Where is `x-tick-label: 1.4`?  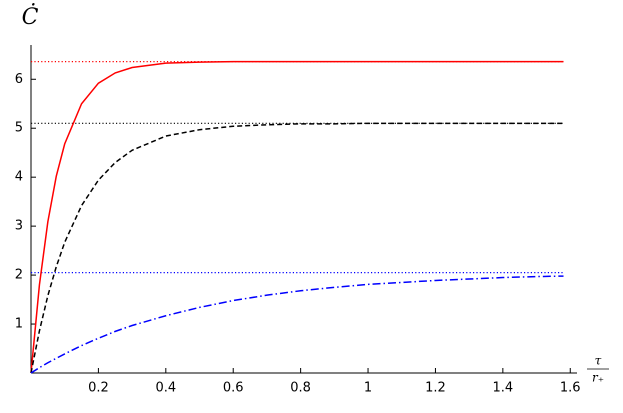
x-tick-label: 1.4 is located at coordinates (503, 388).